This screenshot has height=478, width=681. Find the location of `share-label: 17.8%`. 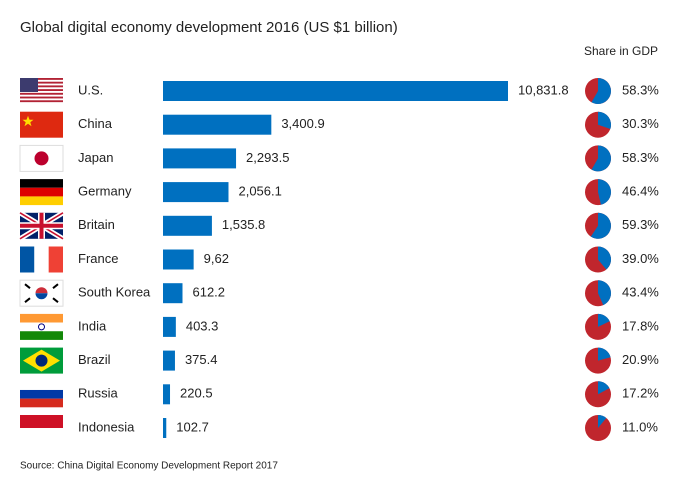

share-label: 17.8% is located at coordinates (640, 325).